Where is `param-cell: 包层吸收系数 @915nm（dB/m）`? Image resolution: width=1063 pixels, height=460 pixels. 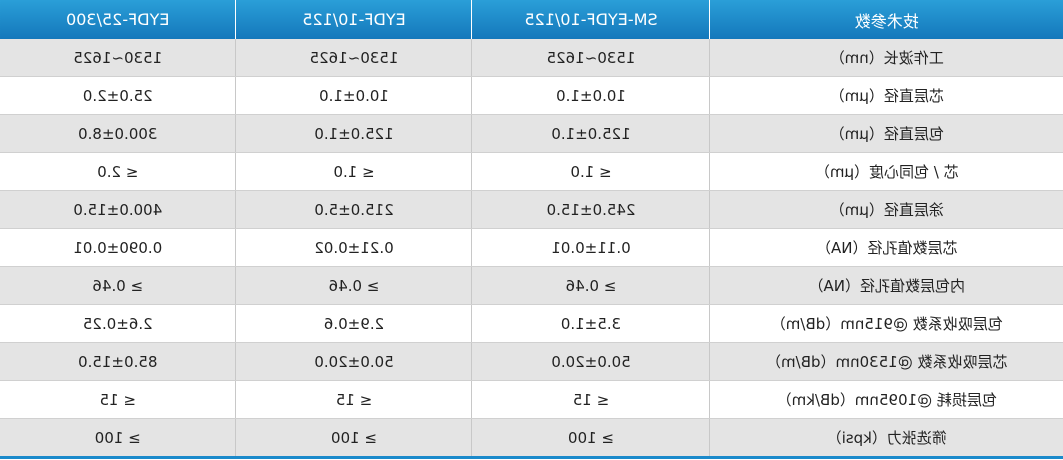 param-cell: 包层吸收系数 @915nm（dB/m） is located at coordinates (886, 323).